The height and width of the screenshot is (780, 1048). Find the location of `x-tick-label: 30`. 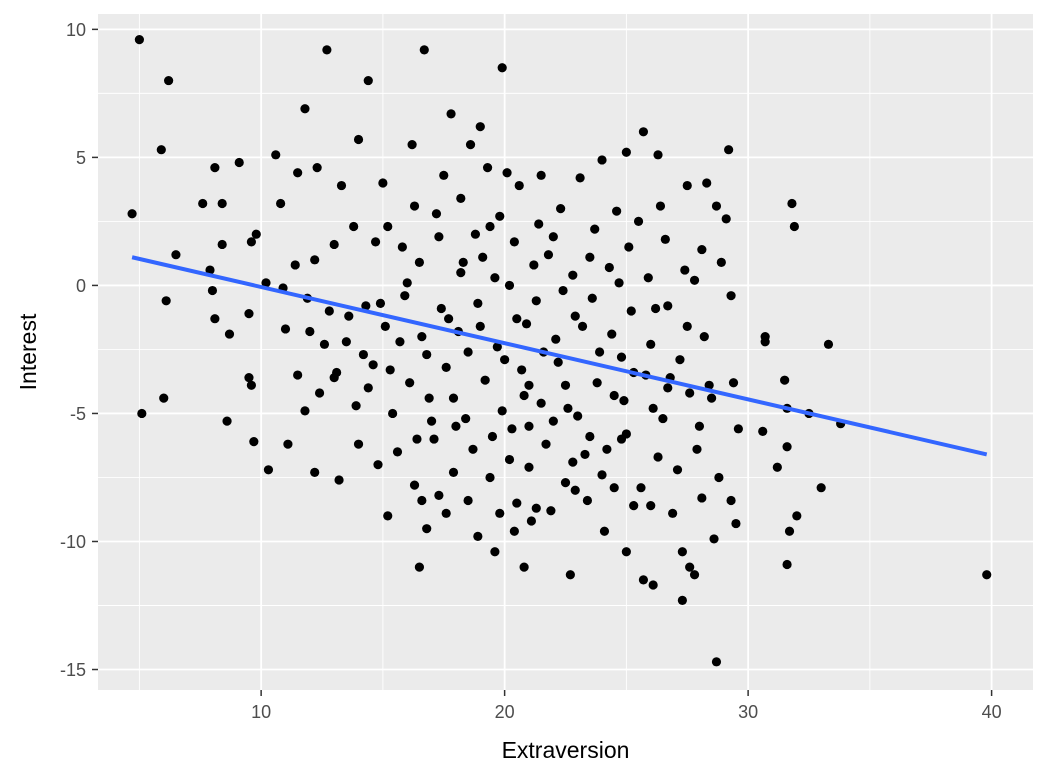

x-tick-label: 30 is located at coordinates (748, 712).